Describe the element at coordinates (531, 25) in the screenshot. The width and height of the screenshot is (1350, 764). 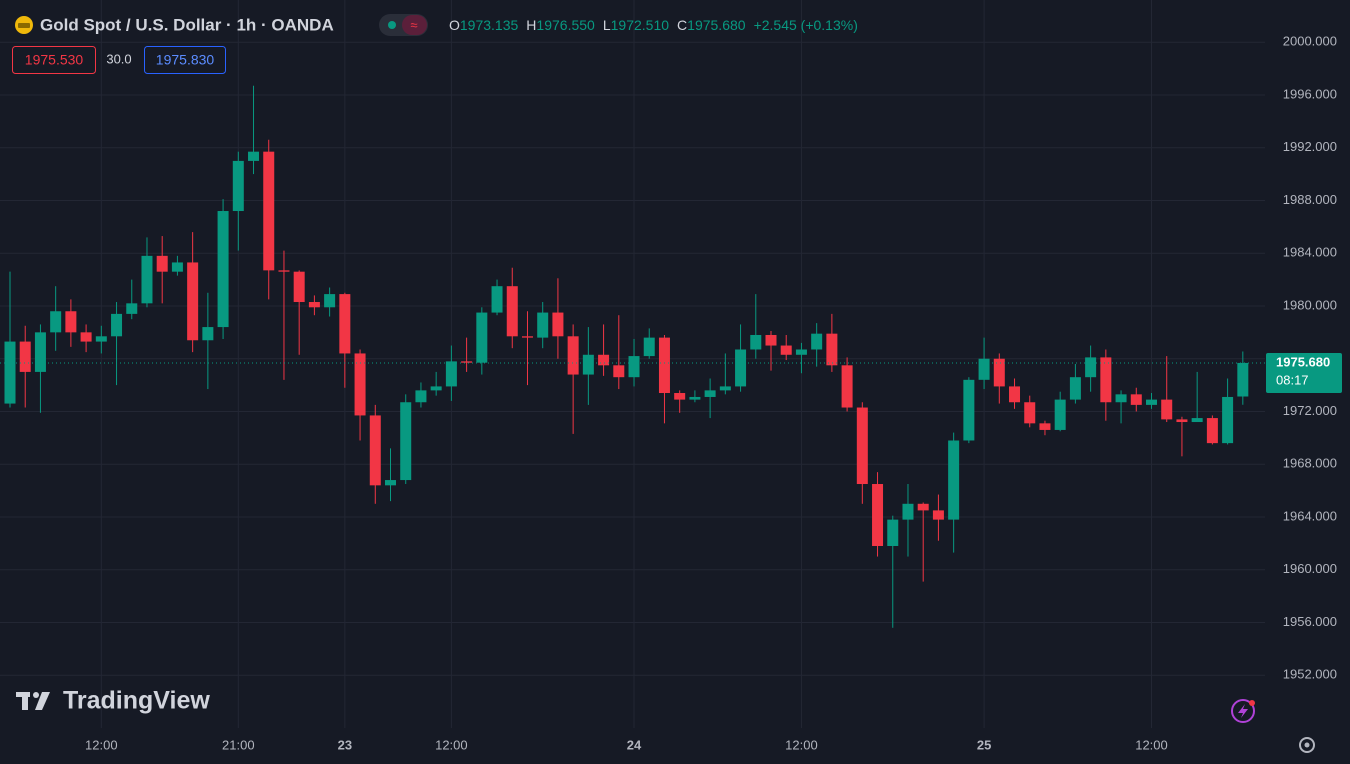
I see `ohlc-key: H` at that location.